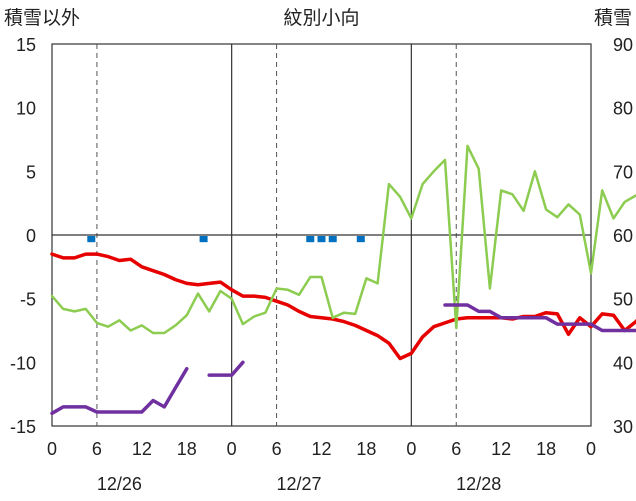  Describe the element at coordinates (623, 300) in the screenshot. I see `right-tick-label: 50` at that location.